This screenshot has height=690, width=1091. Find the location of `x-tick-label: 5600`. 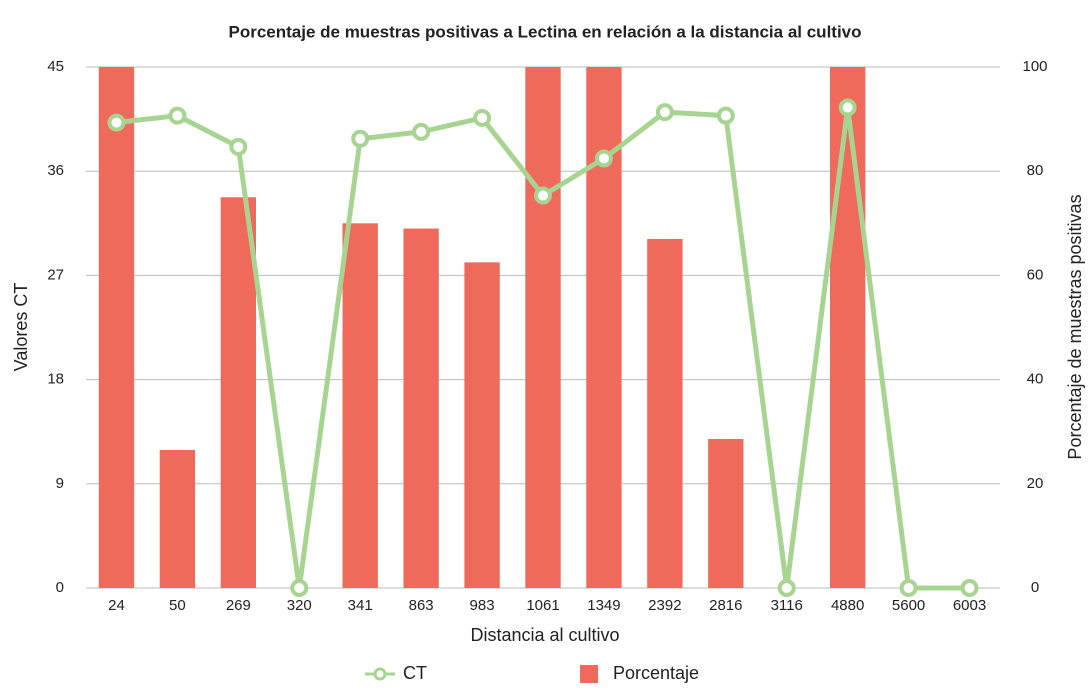

x-tick-label: 5600 is located at coordinates (908, 605).